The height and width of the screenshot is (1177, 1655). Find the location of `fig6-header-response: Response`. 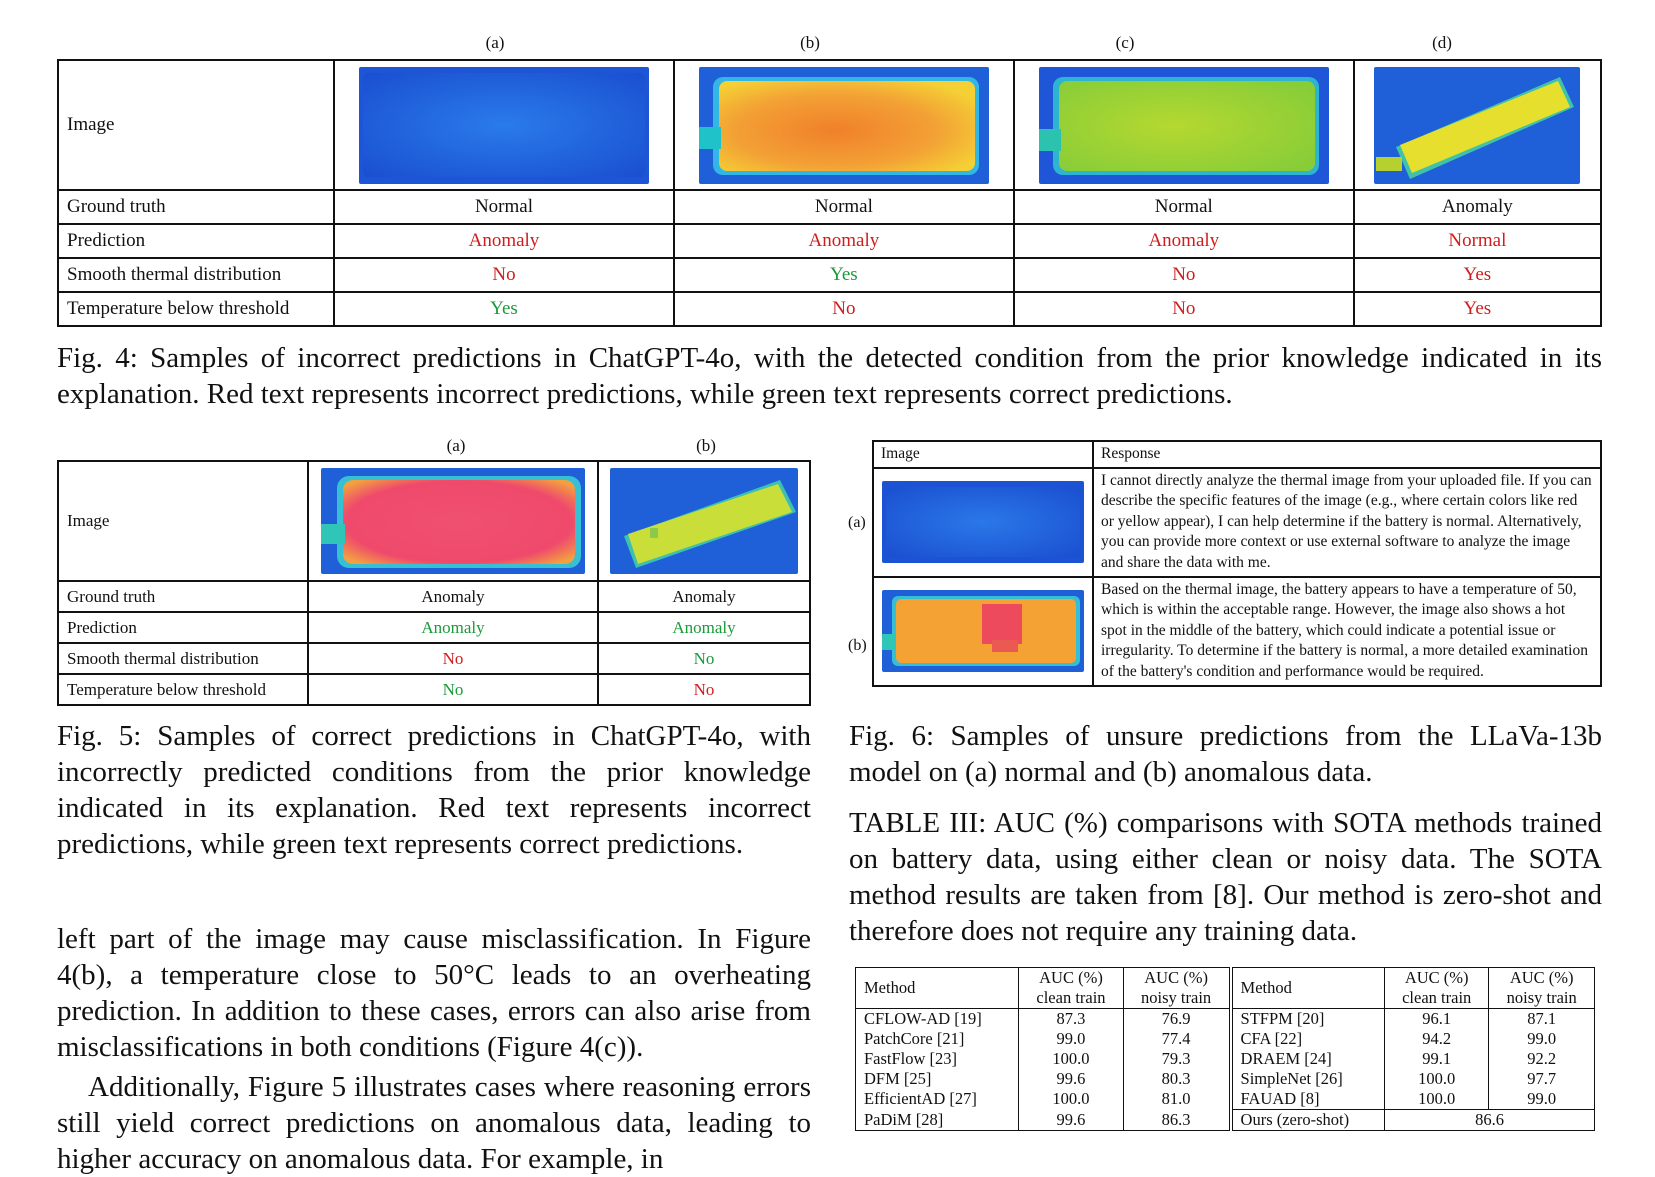

fig6-header-response: Response is located at coordinates (1347, 454).